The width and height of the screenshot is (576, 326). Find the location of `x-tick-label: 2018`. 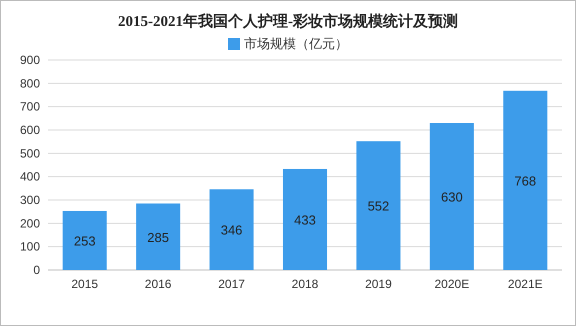

x-tick-label: 2018 is located at coordinates (305, 284).